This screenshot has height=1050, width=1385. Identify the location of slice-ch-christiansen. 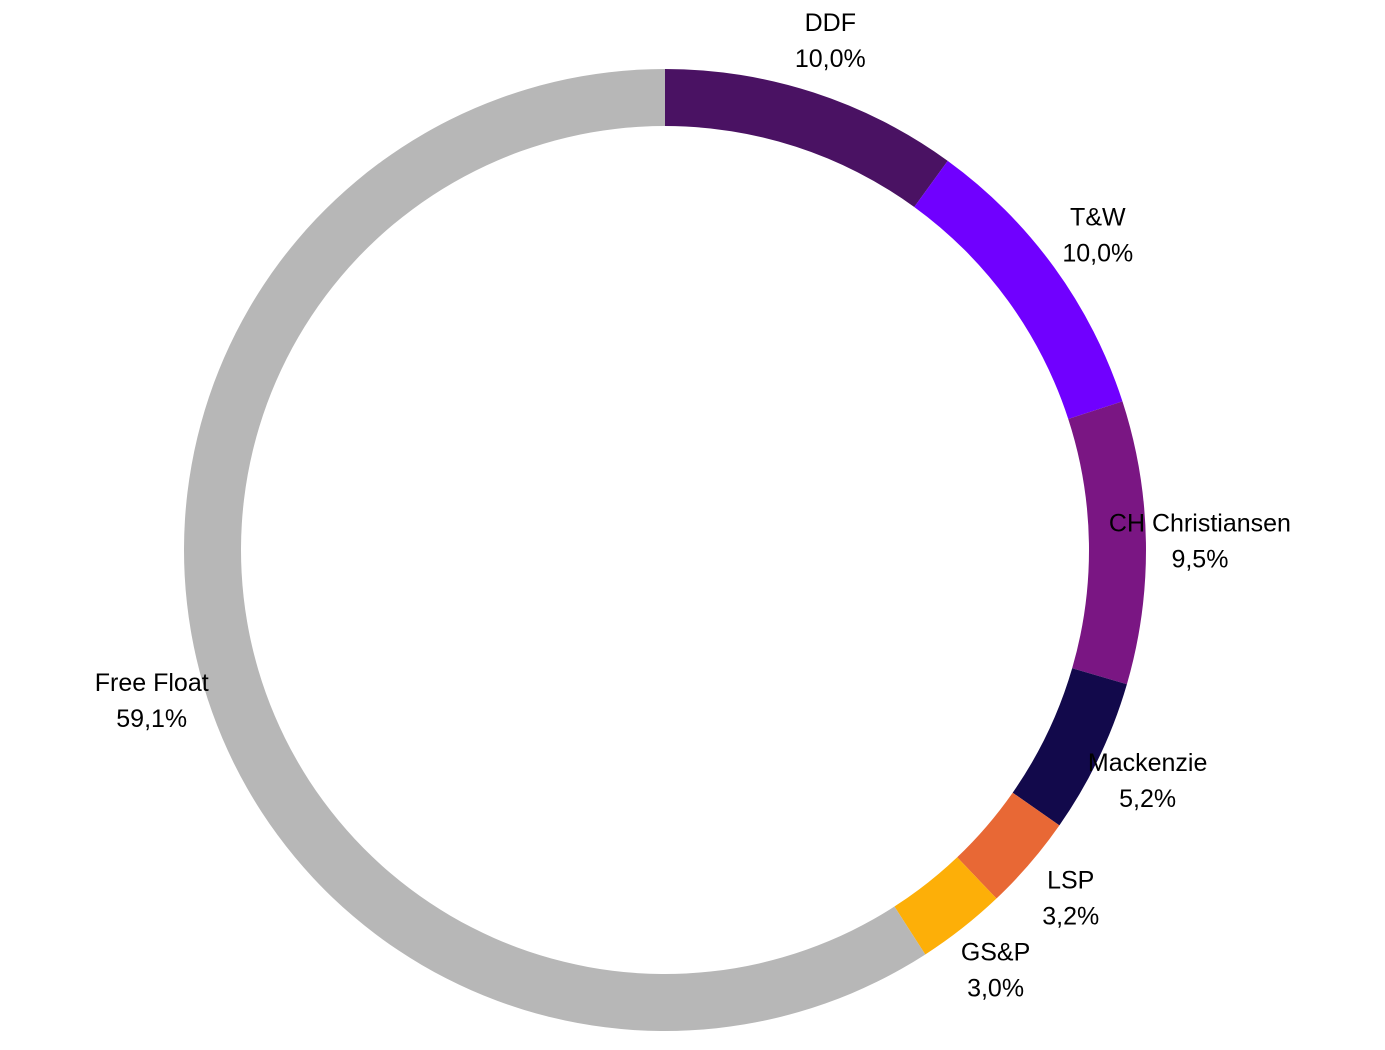
(1107, 543).